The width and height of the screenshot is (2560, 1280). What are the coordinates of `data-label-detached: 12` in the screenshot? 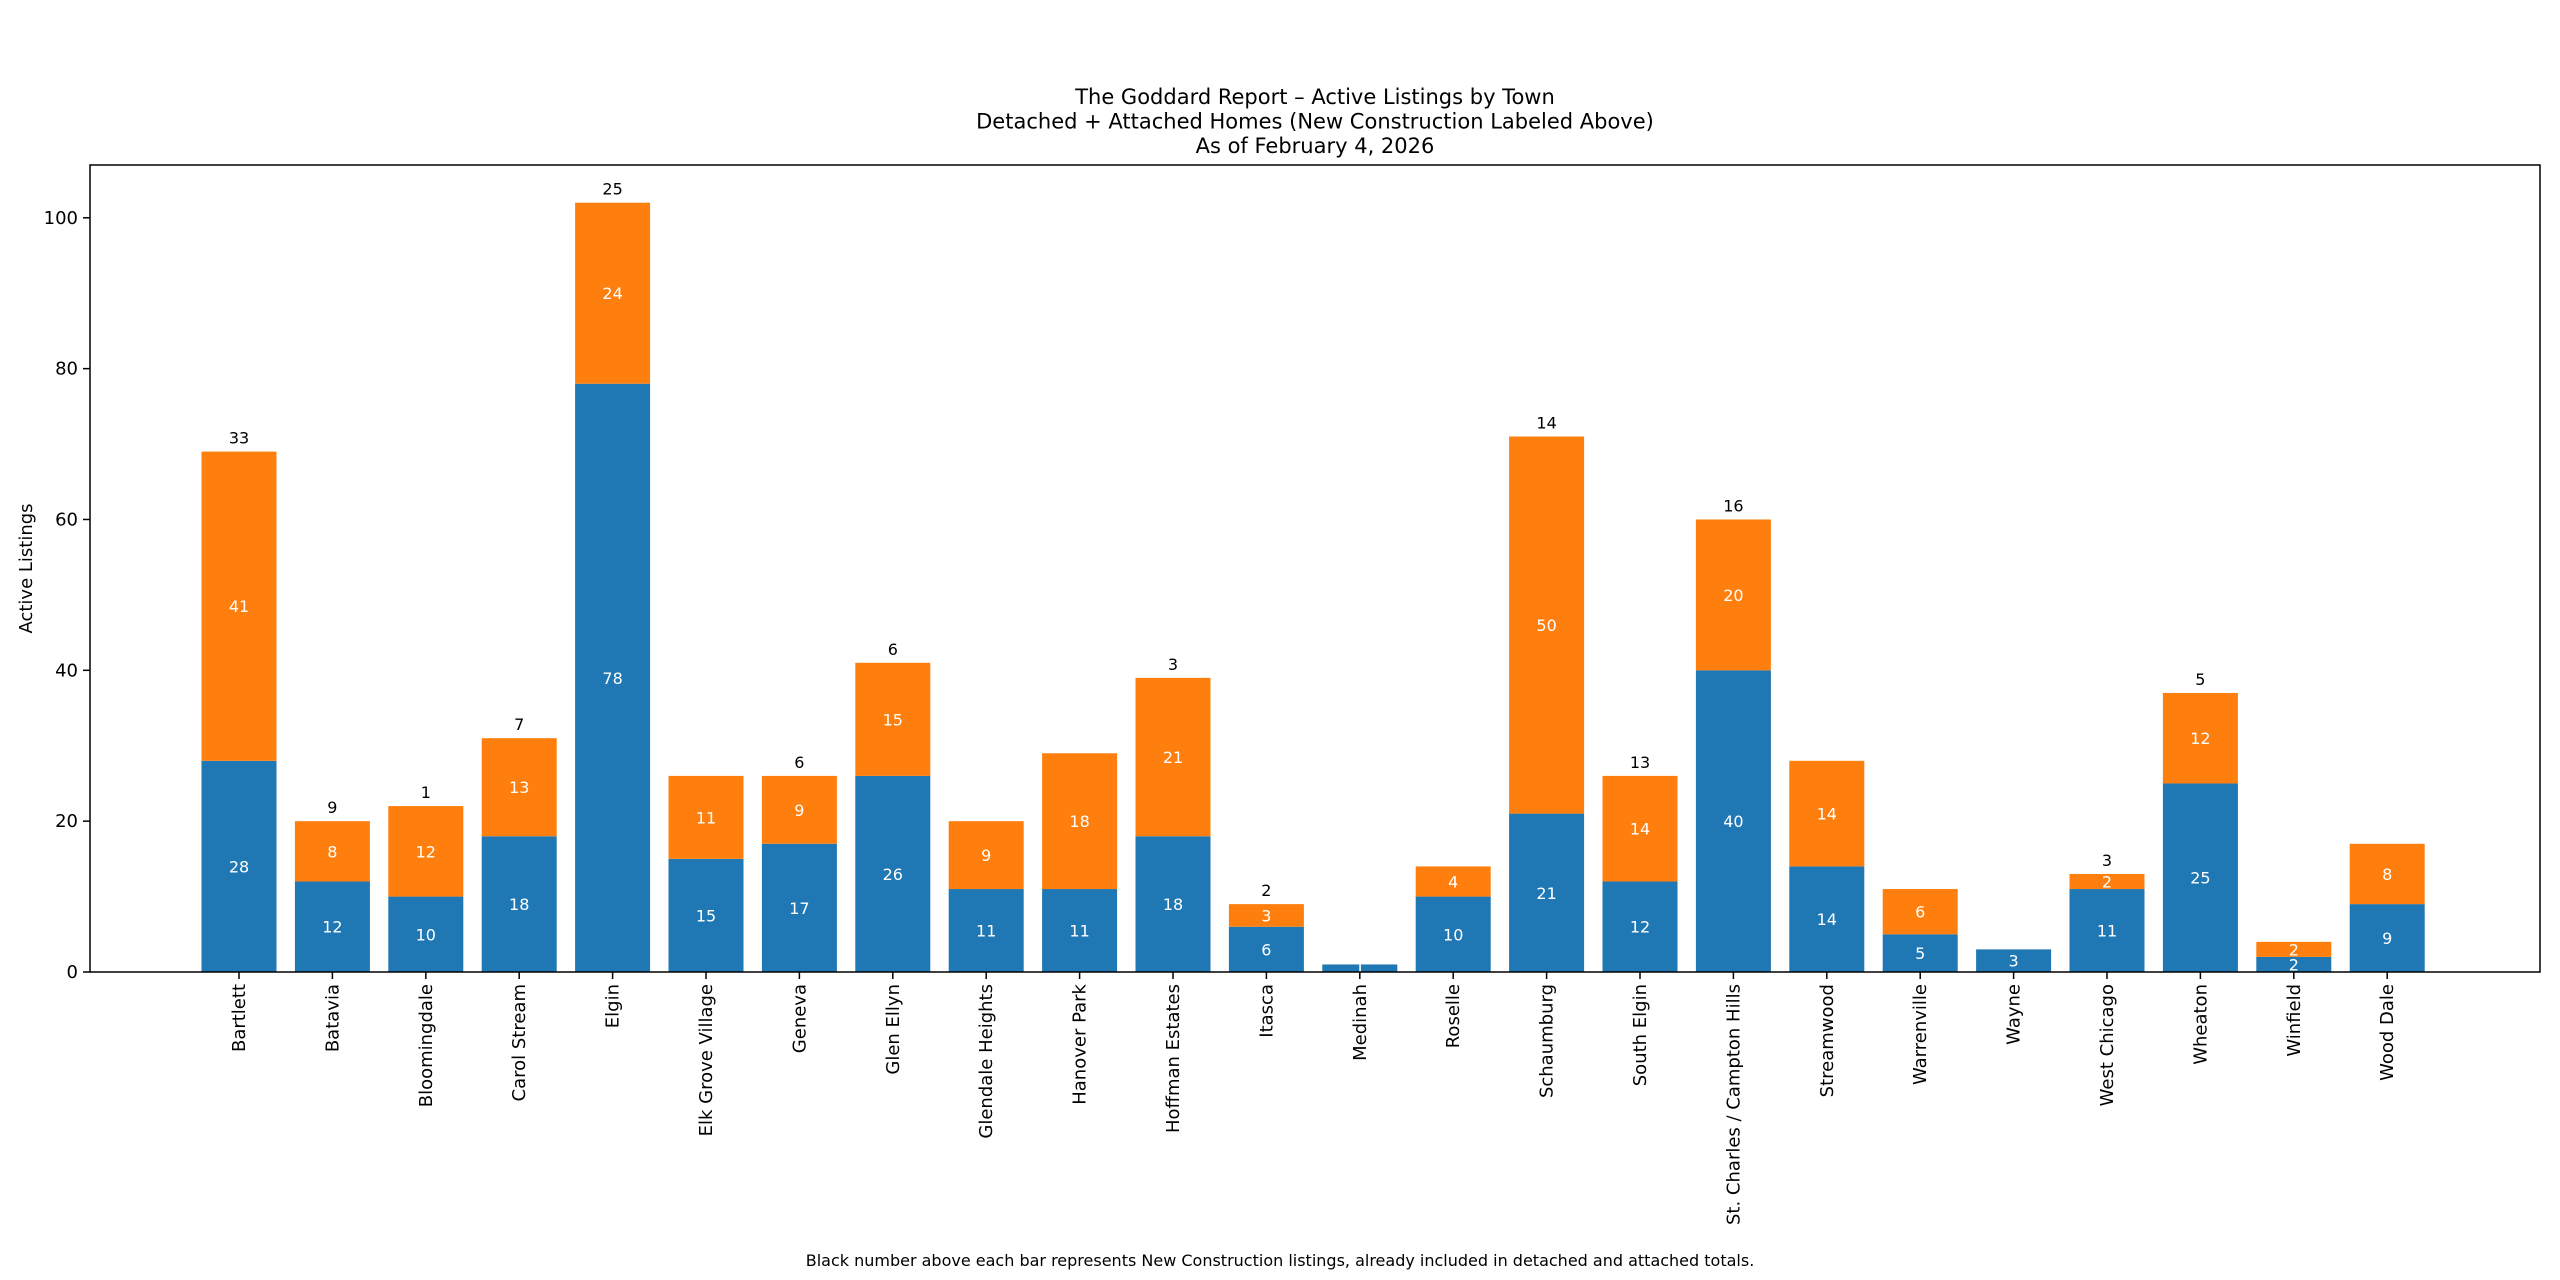 It's located at (1640, 927).